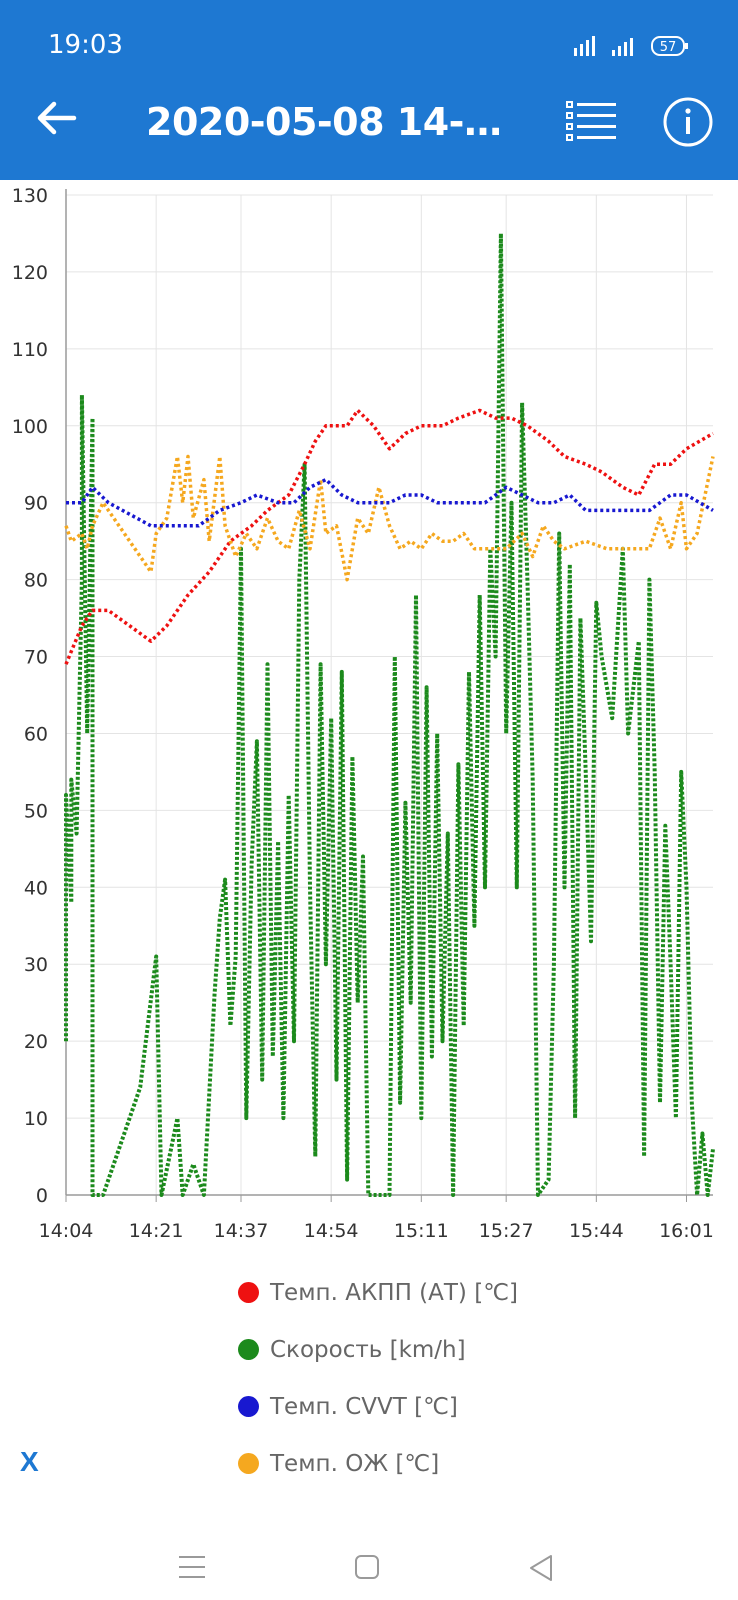 The image size is (738, 1600). I want to click on status-icons: 57, so click(631, 46).